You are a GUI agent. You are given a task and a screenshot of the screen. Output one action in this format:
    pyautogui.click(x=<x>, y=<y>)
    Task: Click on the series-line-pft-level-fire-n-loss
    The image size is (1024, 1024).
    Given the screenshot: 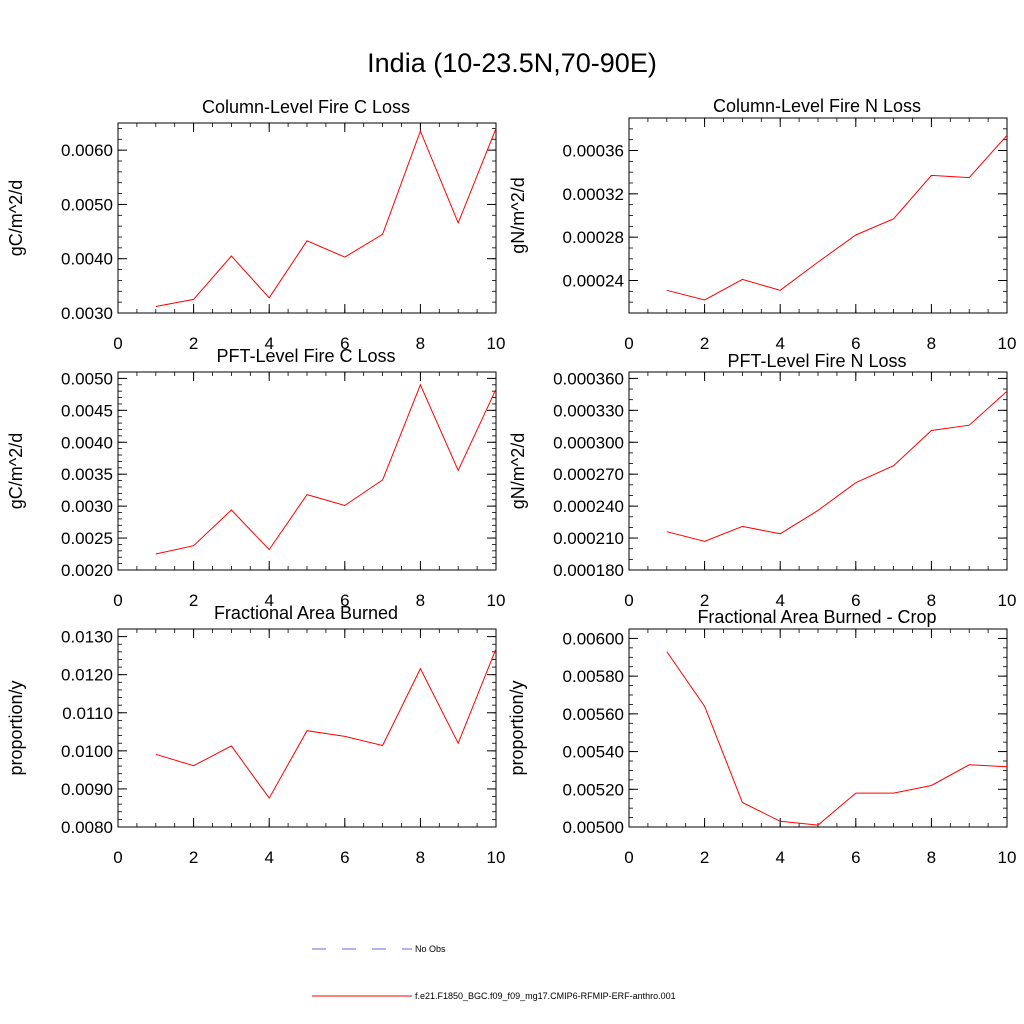 What is the action you would take?
    pyautogui.click(x=837, y=466)
    